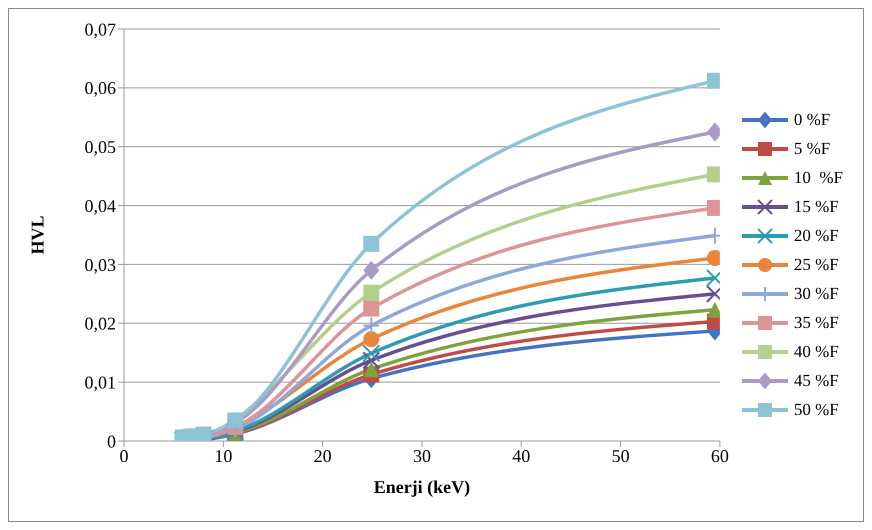 The width and height of the screenshot is (872, 530). Describe the element at coordinates (719, 456) in the screenshot. I see `x-tick-label: 60` at that location.